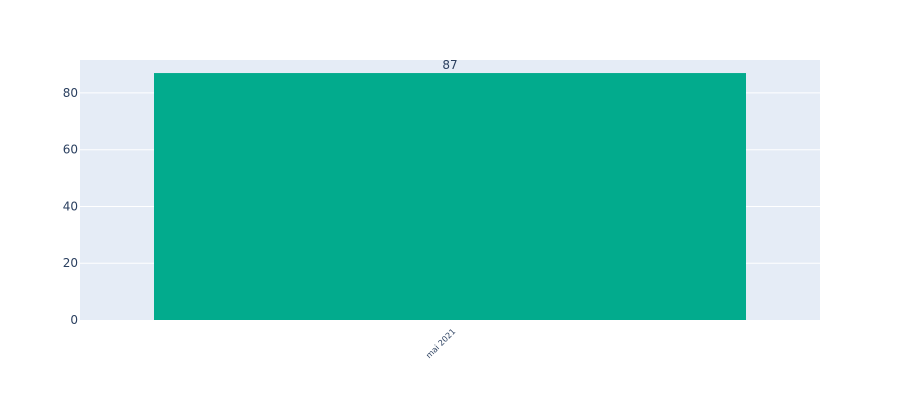 This screenshot has width=900, height=400. I want to click on x-axis-ticks: mai 2021, so click(440, 343).